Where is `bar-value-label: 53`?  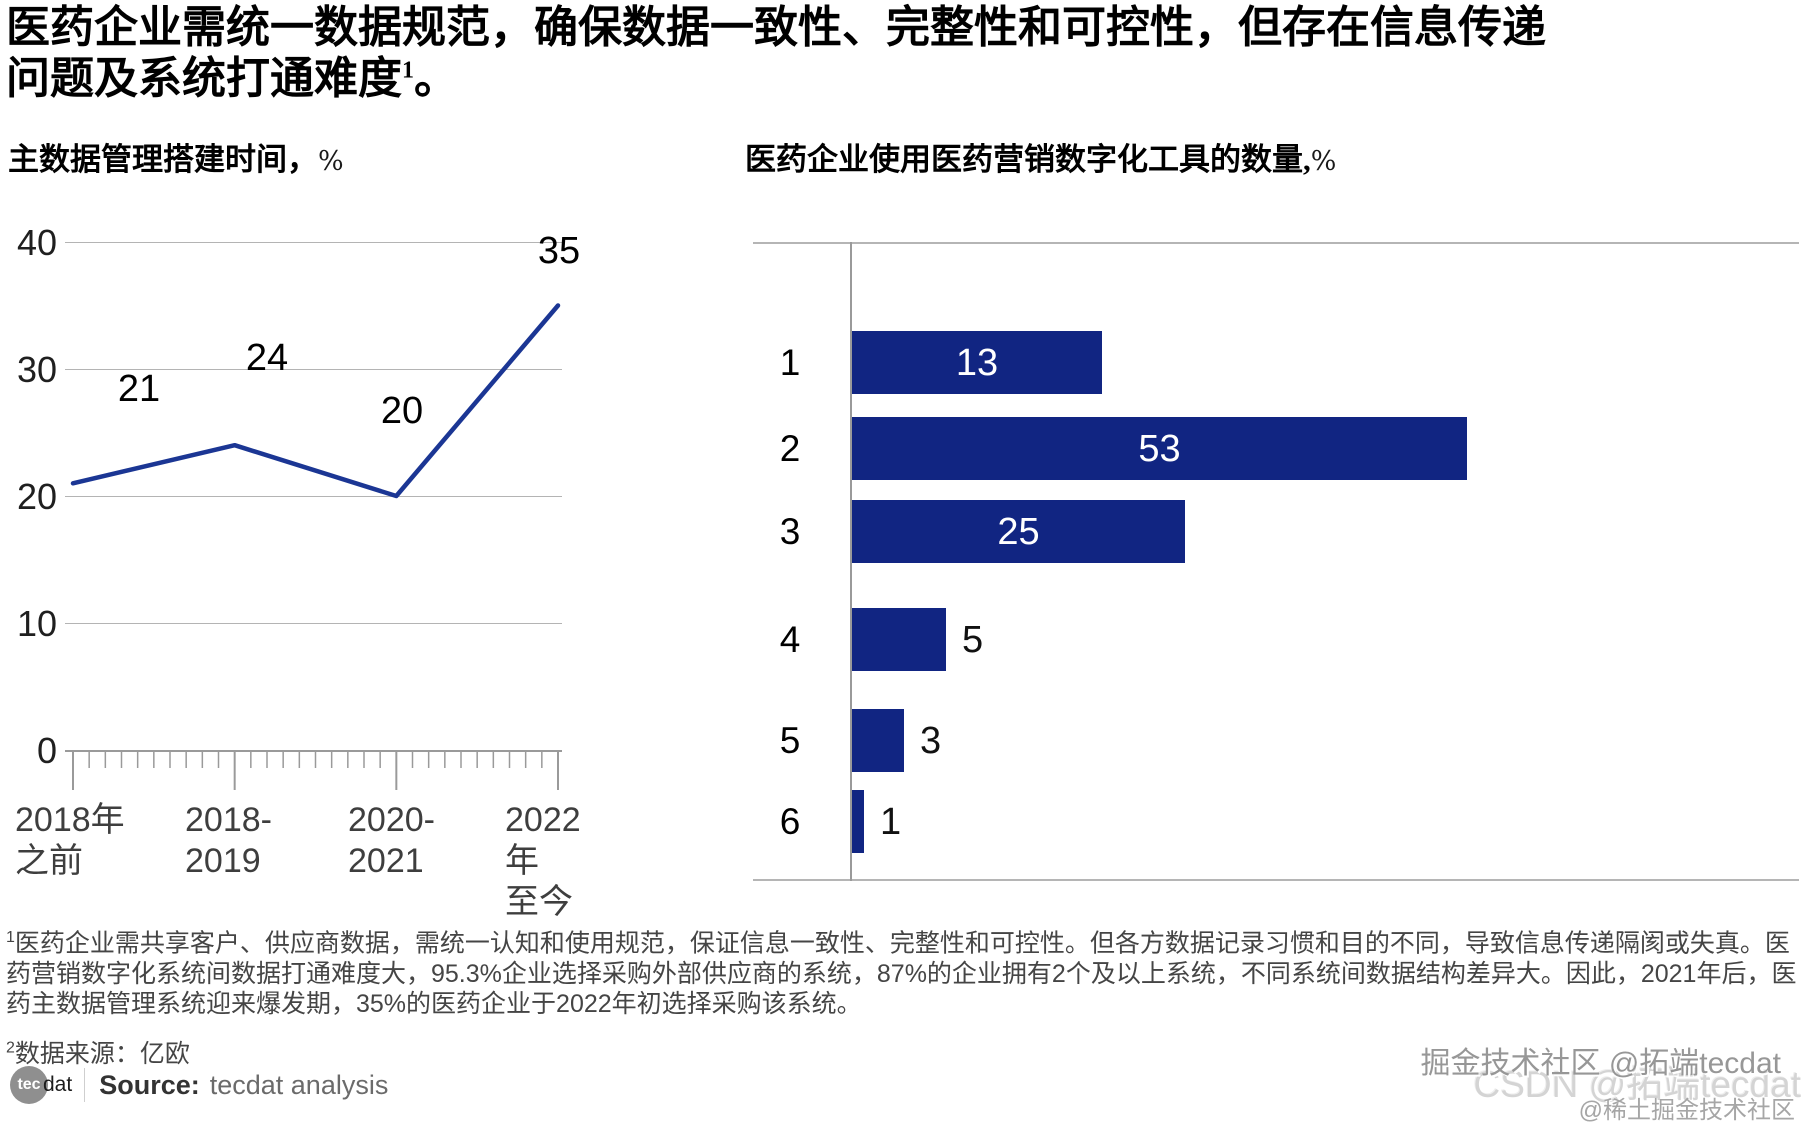
bar-value-label: 53 is located at coordinates (1159, 449).